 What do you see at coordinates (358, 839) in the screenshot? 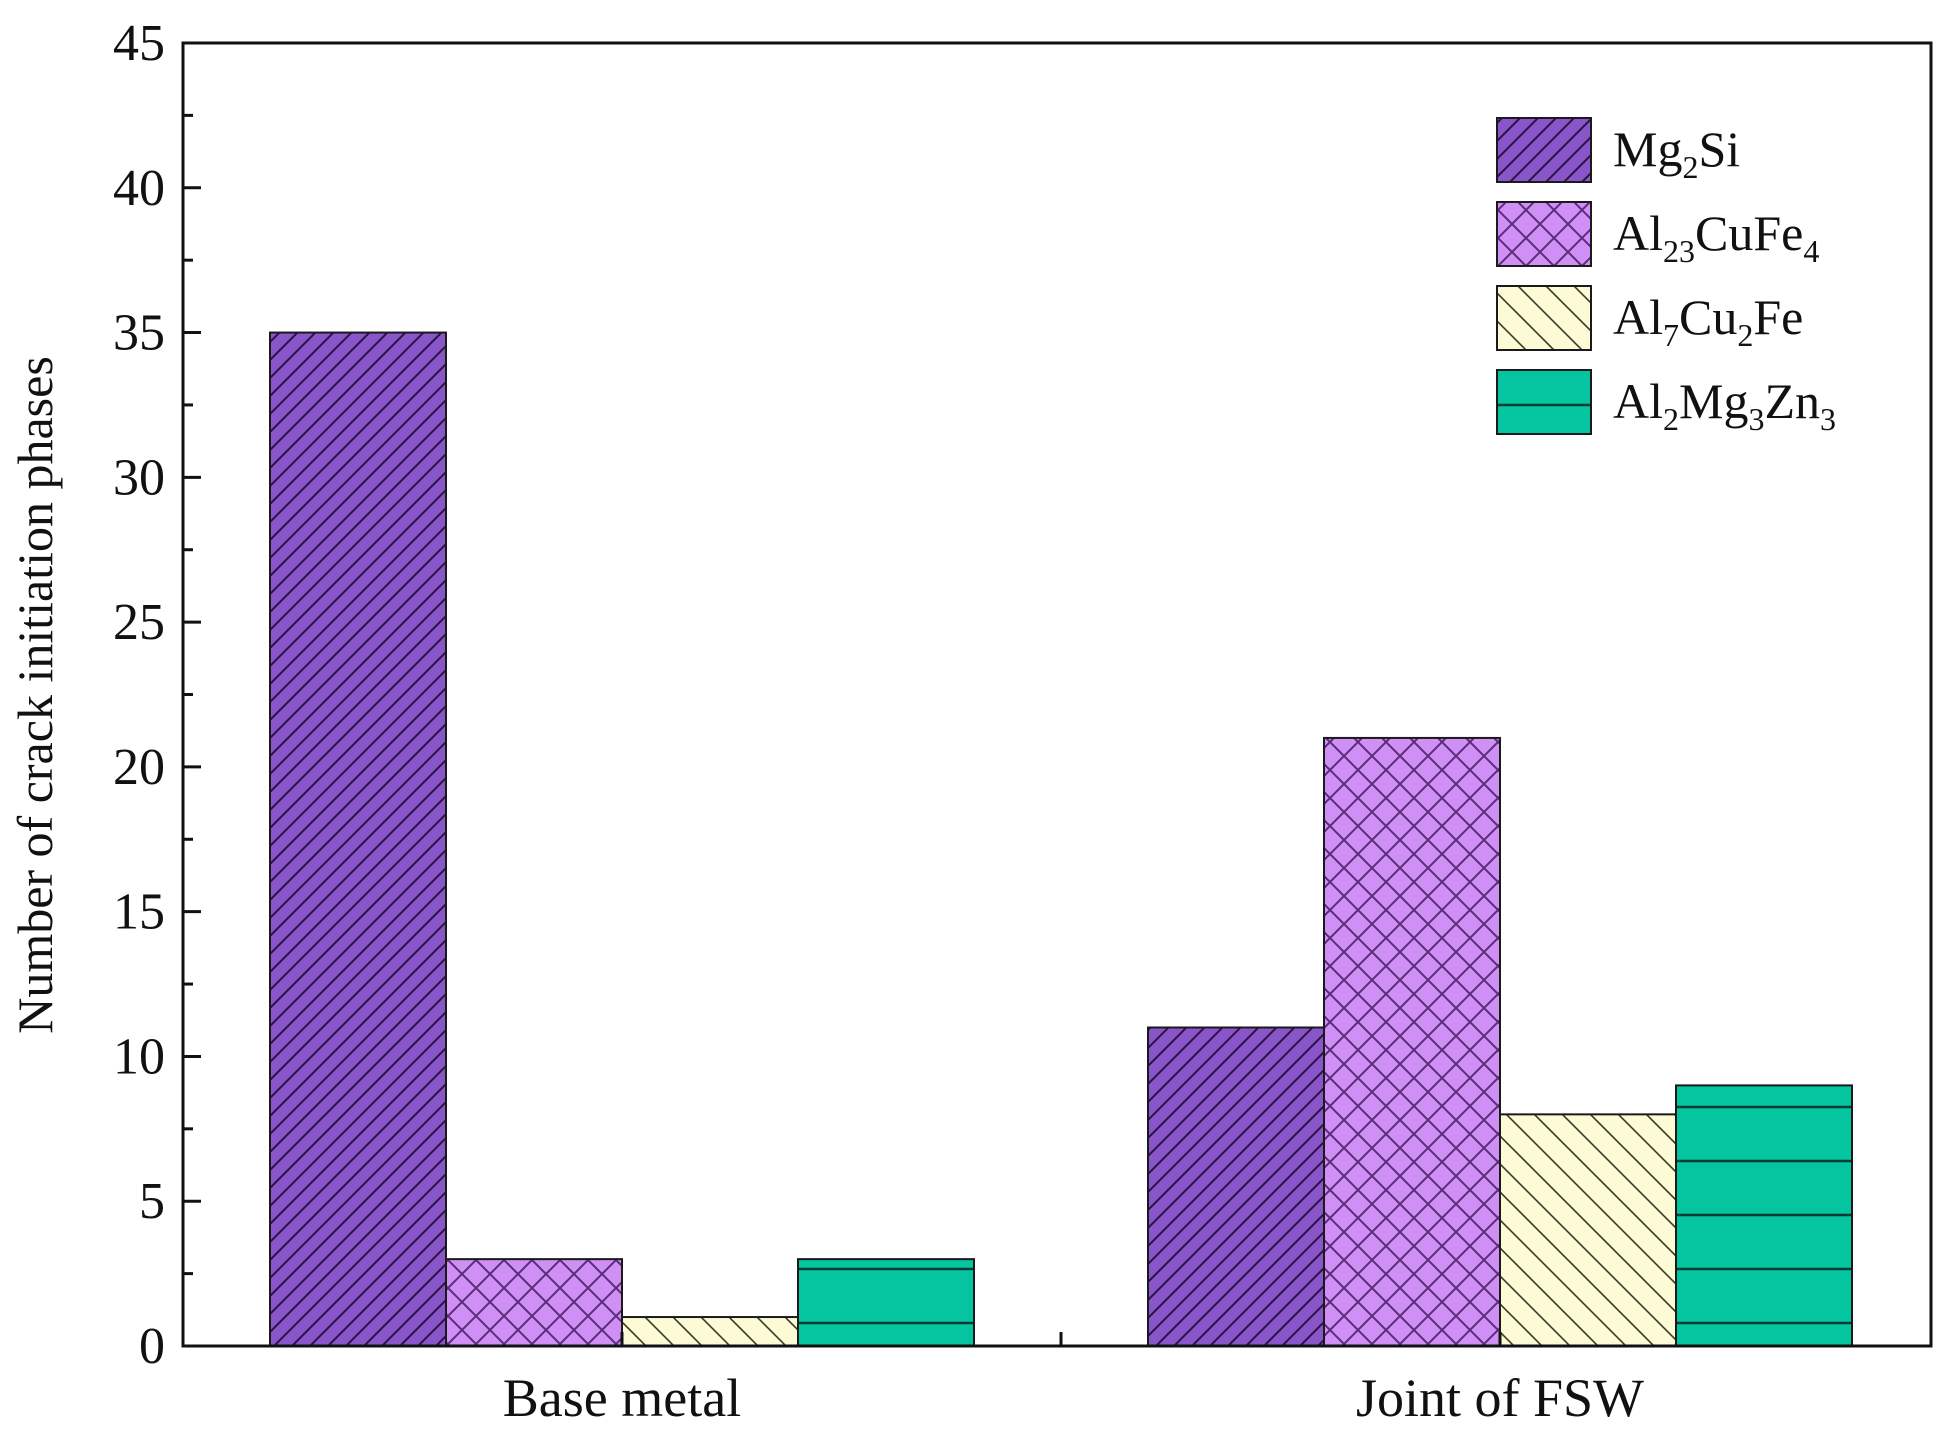
I see `bar-mg2si-base-metal` at bounding box center [358, 839].